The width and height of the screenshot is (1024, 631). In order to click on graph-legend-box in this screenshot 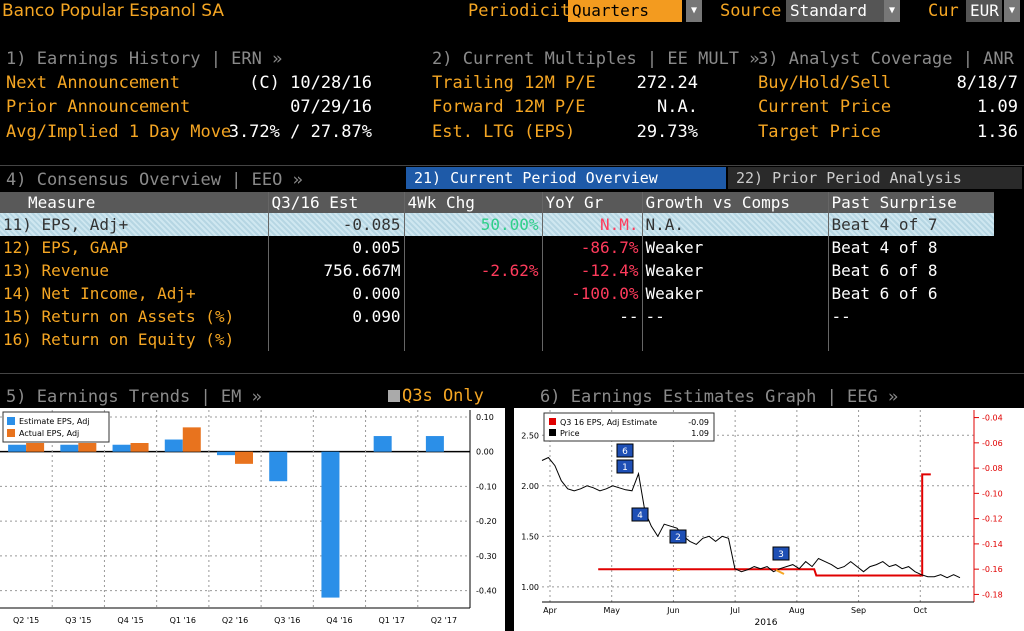, I will do `click(629, 427)`.